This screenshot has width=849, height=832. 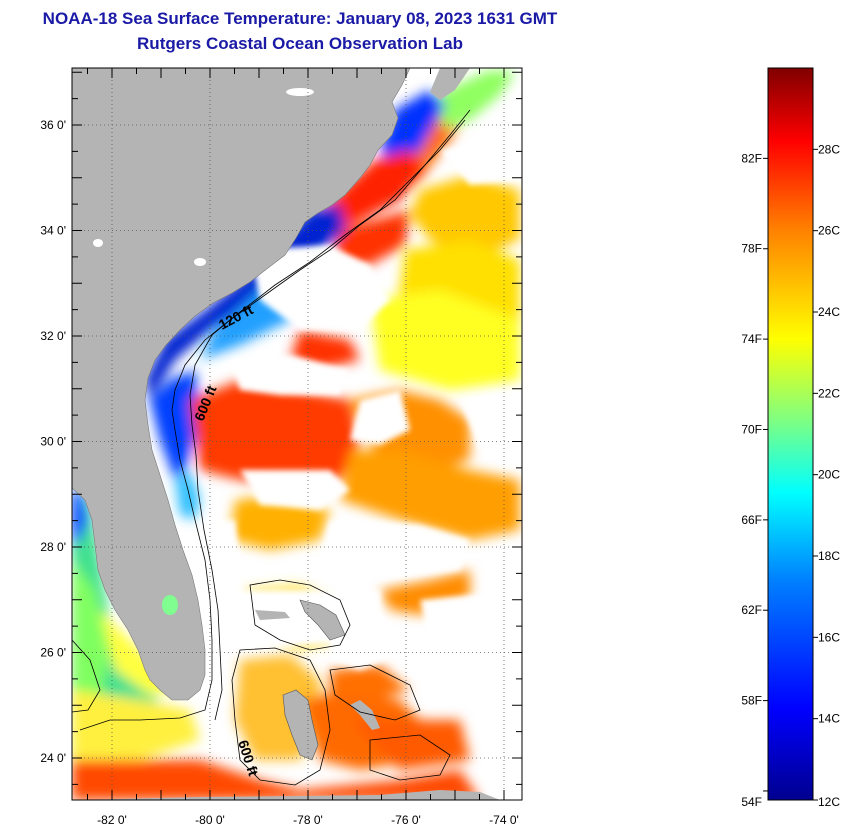 What do you see at coordinates (790, 434) in the screenshot?
I see `colorbar-bar` at bounding box center [790, 434].